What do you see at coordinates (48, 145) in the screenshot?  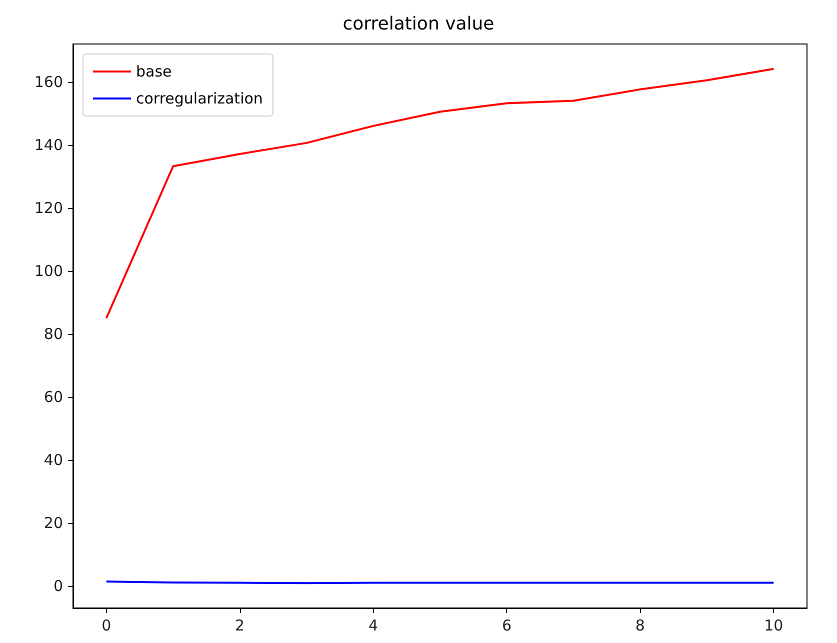 I see `y-tick-label: 140` at bounding box center [48, 145].